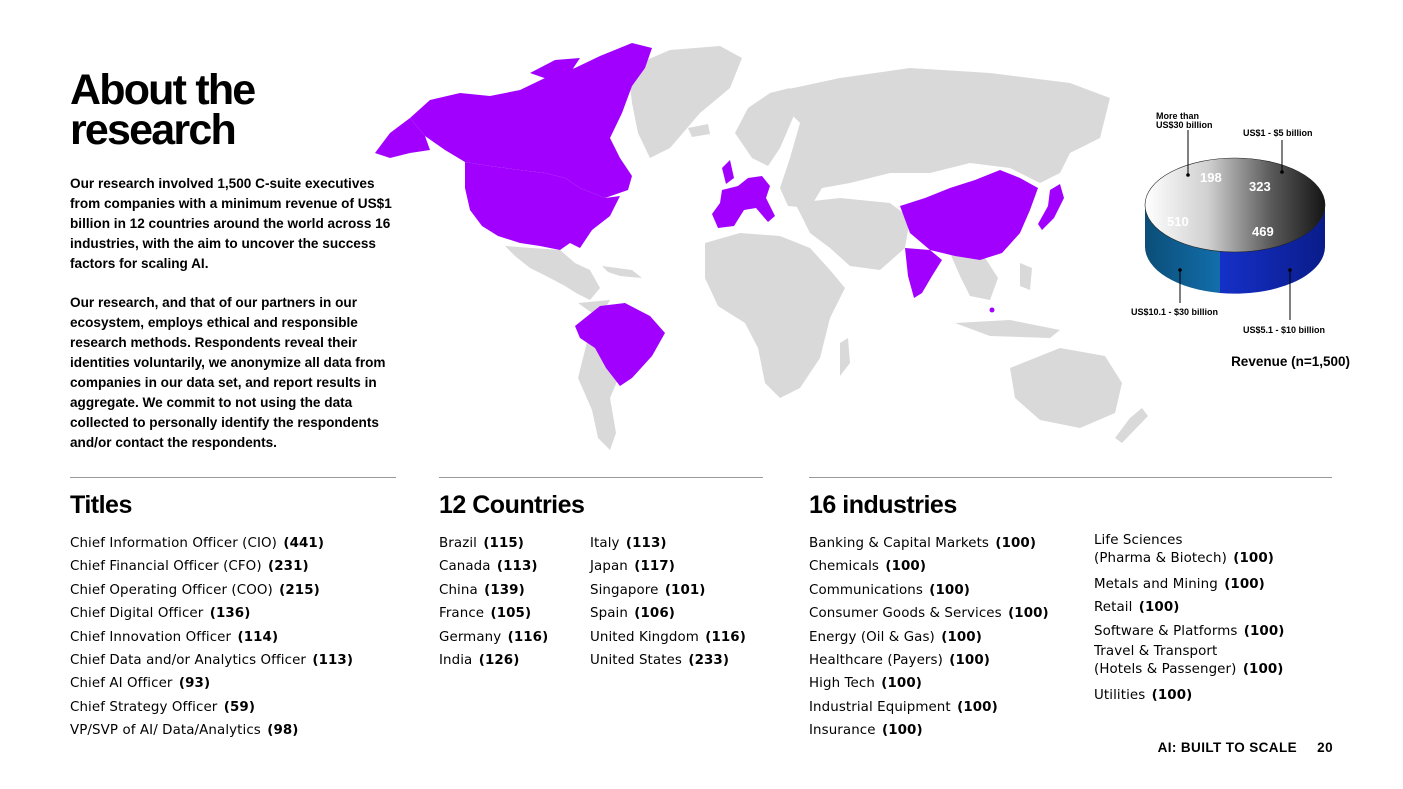 This screenshot has height=789, width=1403. Describe the element at coordinates (1138, 540) in the screenshot. I see `industry-item-name: Life Sciences` at that location.